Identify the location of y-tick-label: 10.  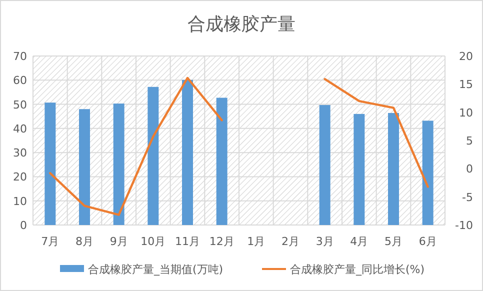
(20, 201).